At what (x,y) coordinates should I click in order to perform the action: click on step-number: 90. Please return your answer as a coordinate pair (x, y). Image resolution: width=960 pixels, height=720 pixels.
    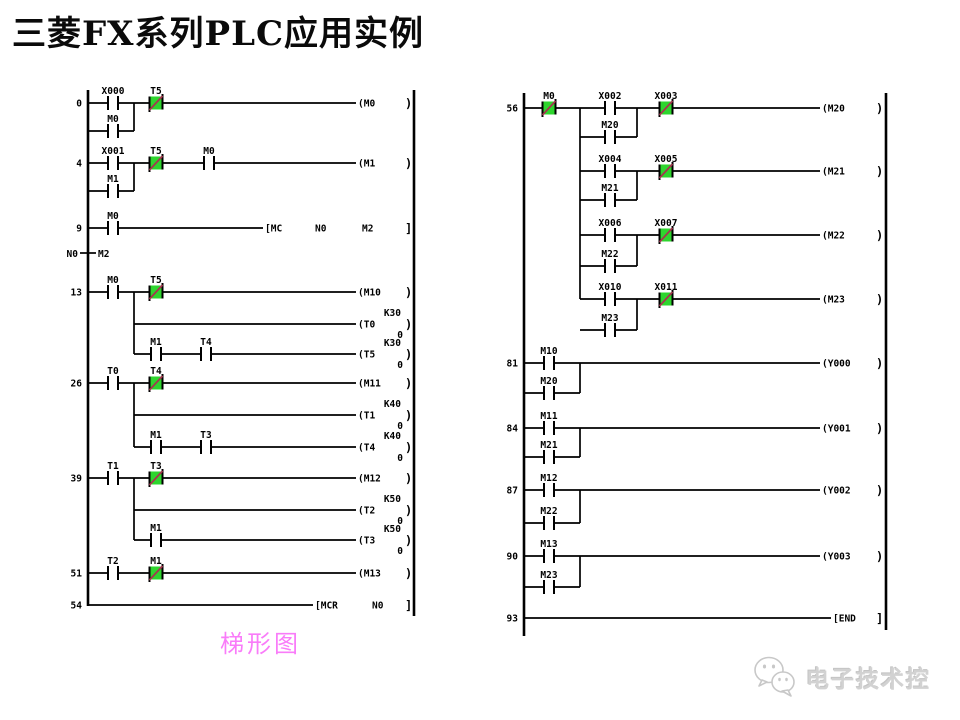
    Looking at the image, I should click on (513, 557).